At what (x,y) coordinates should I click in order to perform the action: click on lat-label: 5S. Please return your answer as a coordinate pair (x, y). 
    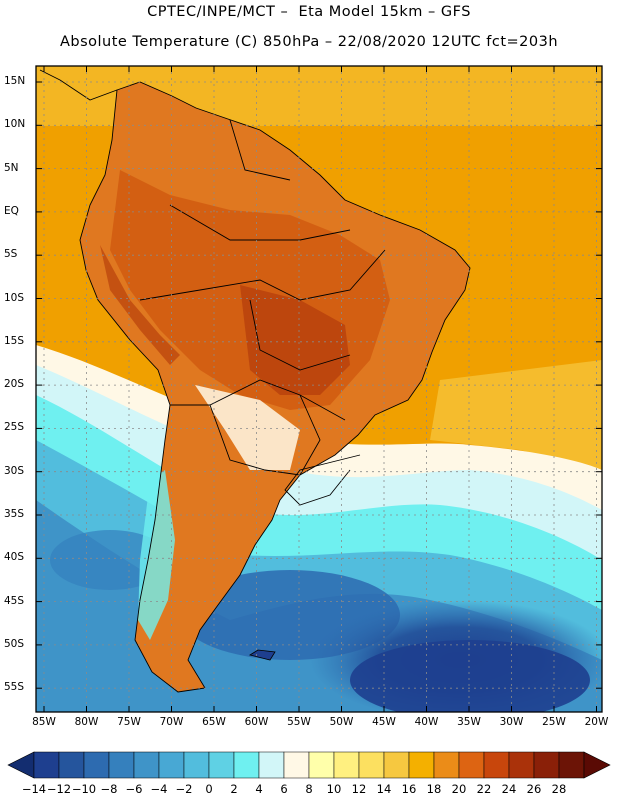
    Looking at the image, I should click on (11, 254).